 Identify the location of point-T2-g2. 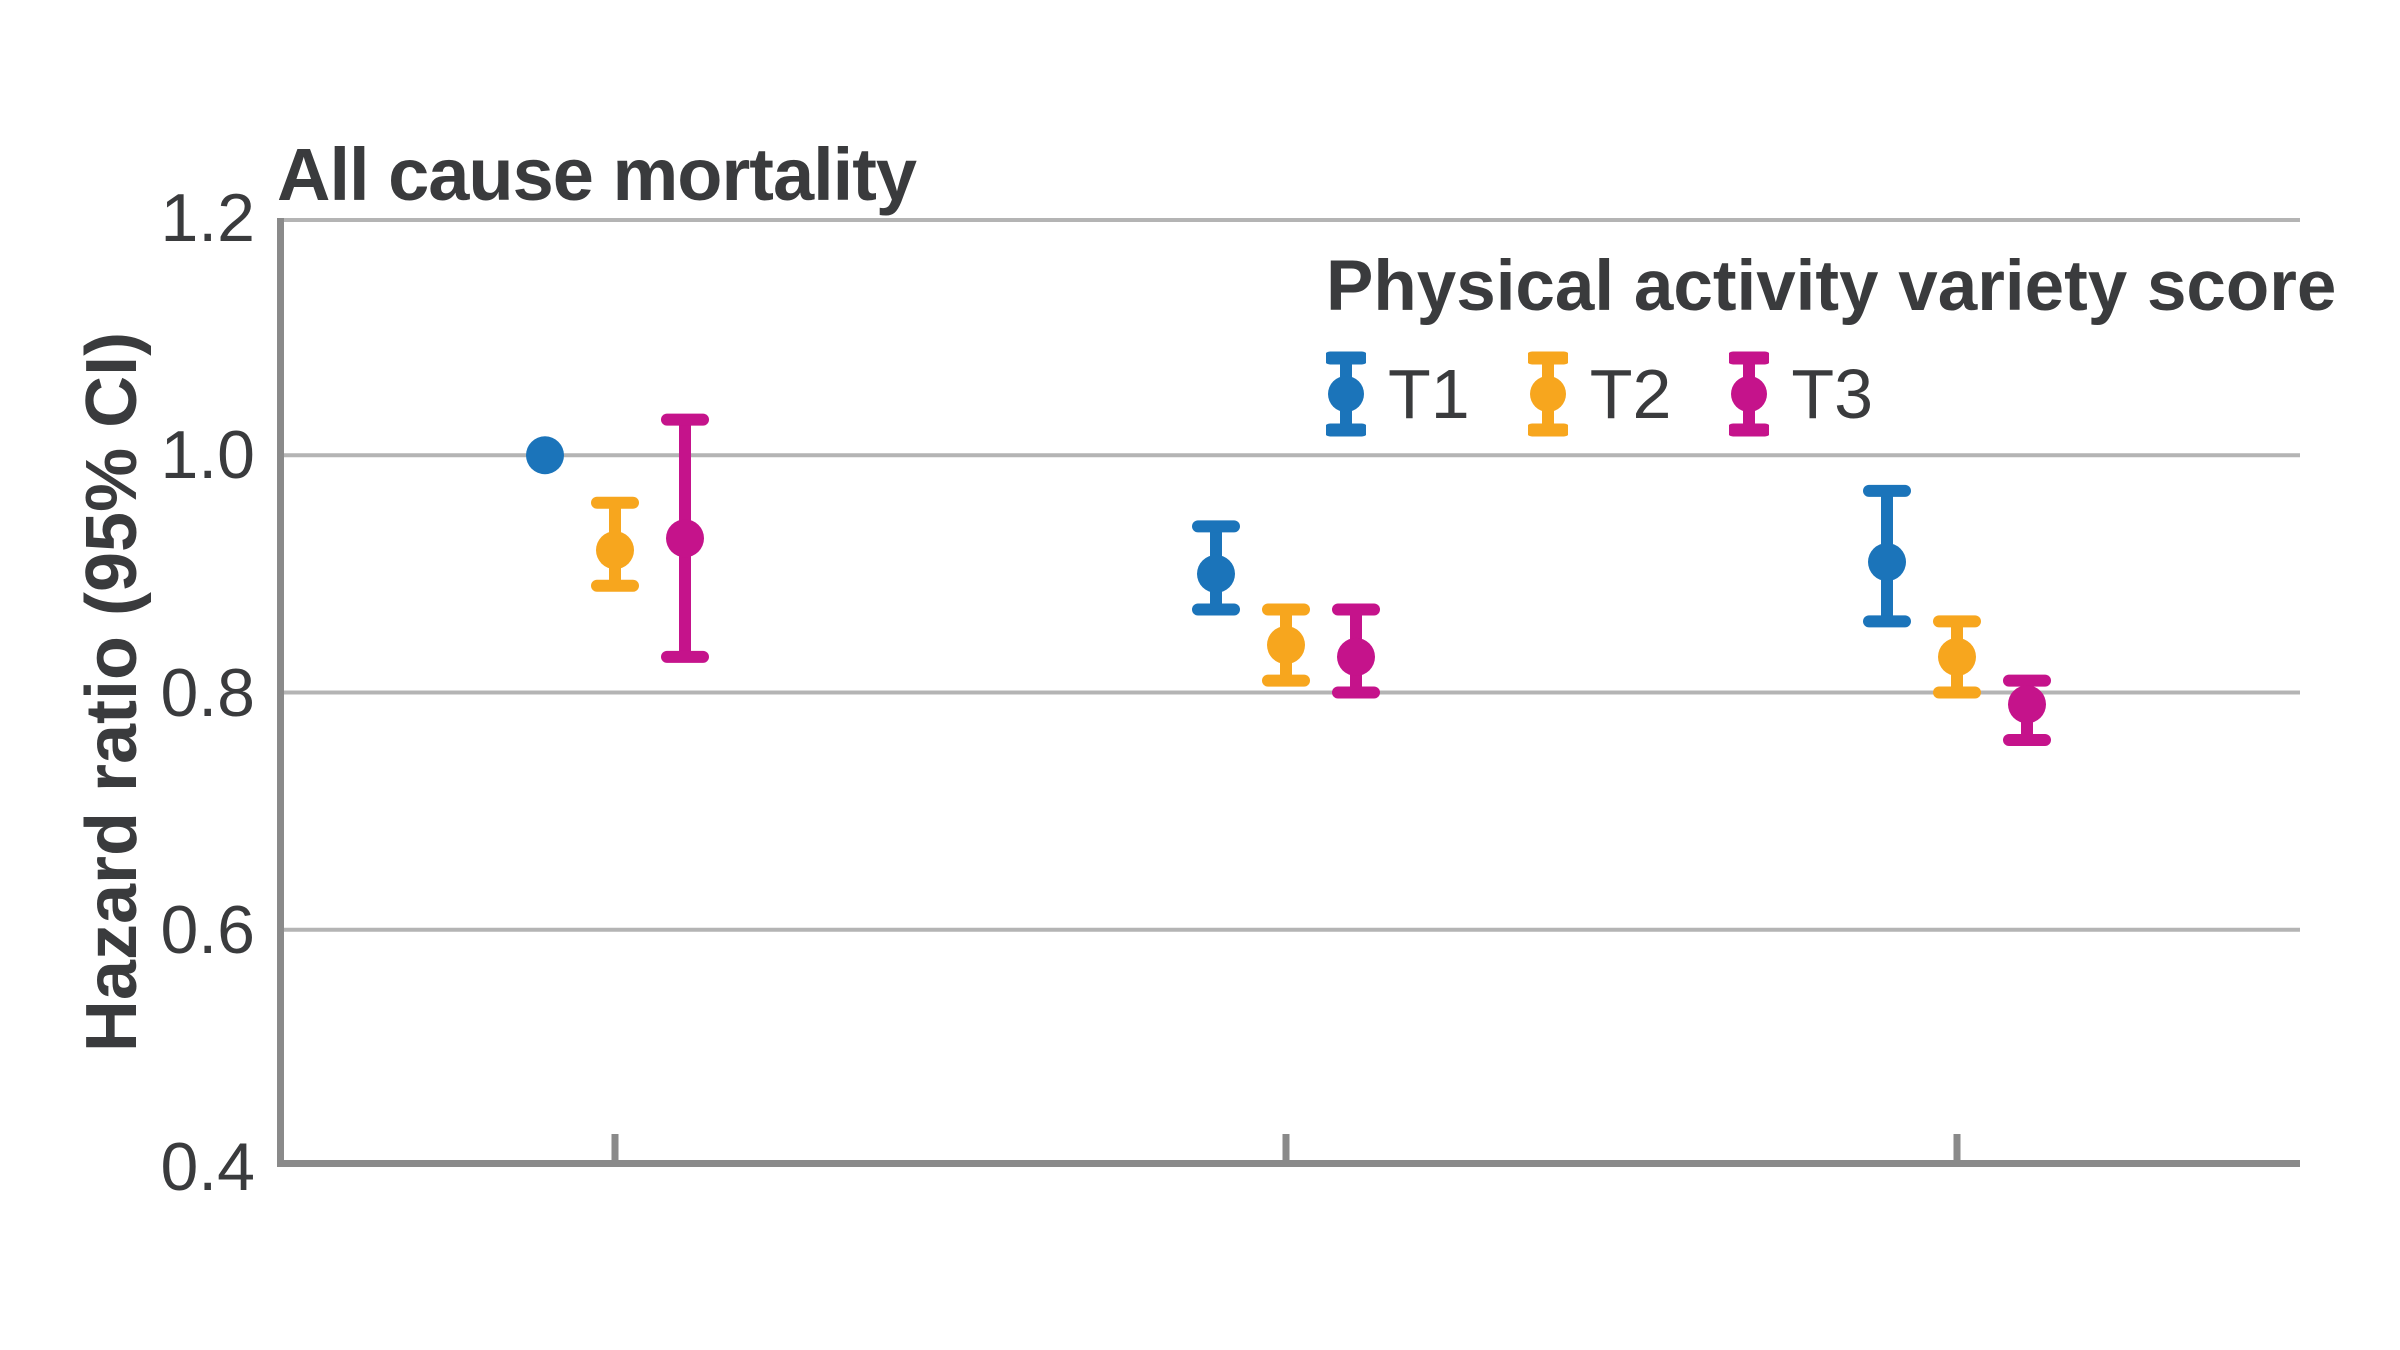
(1286, 645).